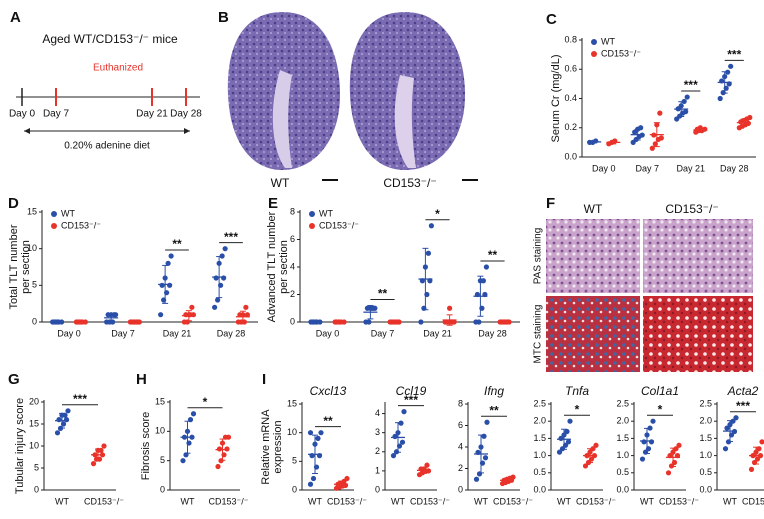 This screenshot has height=519, width=764. What do you see at coordinates (14, 379) in the screenshot?
I see `panel-letter: G` at bounding box center [14, 379].